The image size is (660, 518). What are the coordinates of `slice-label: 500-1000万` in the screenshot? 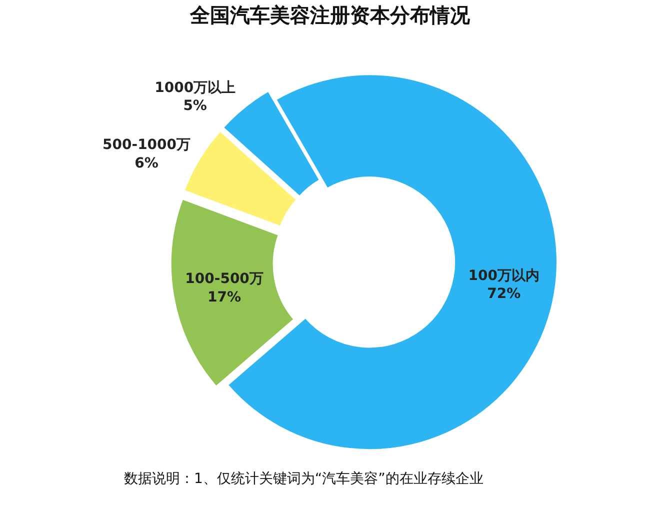 It's located at (146, 145).